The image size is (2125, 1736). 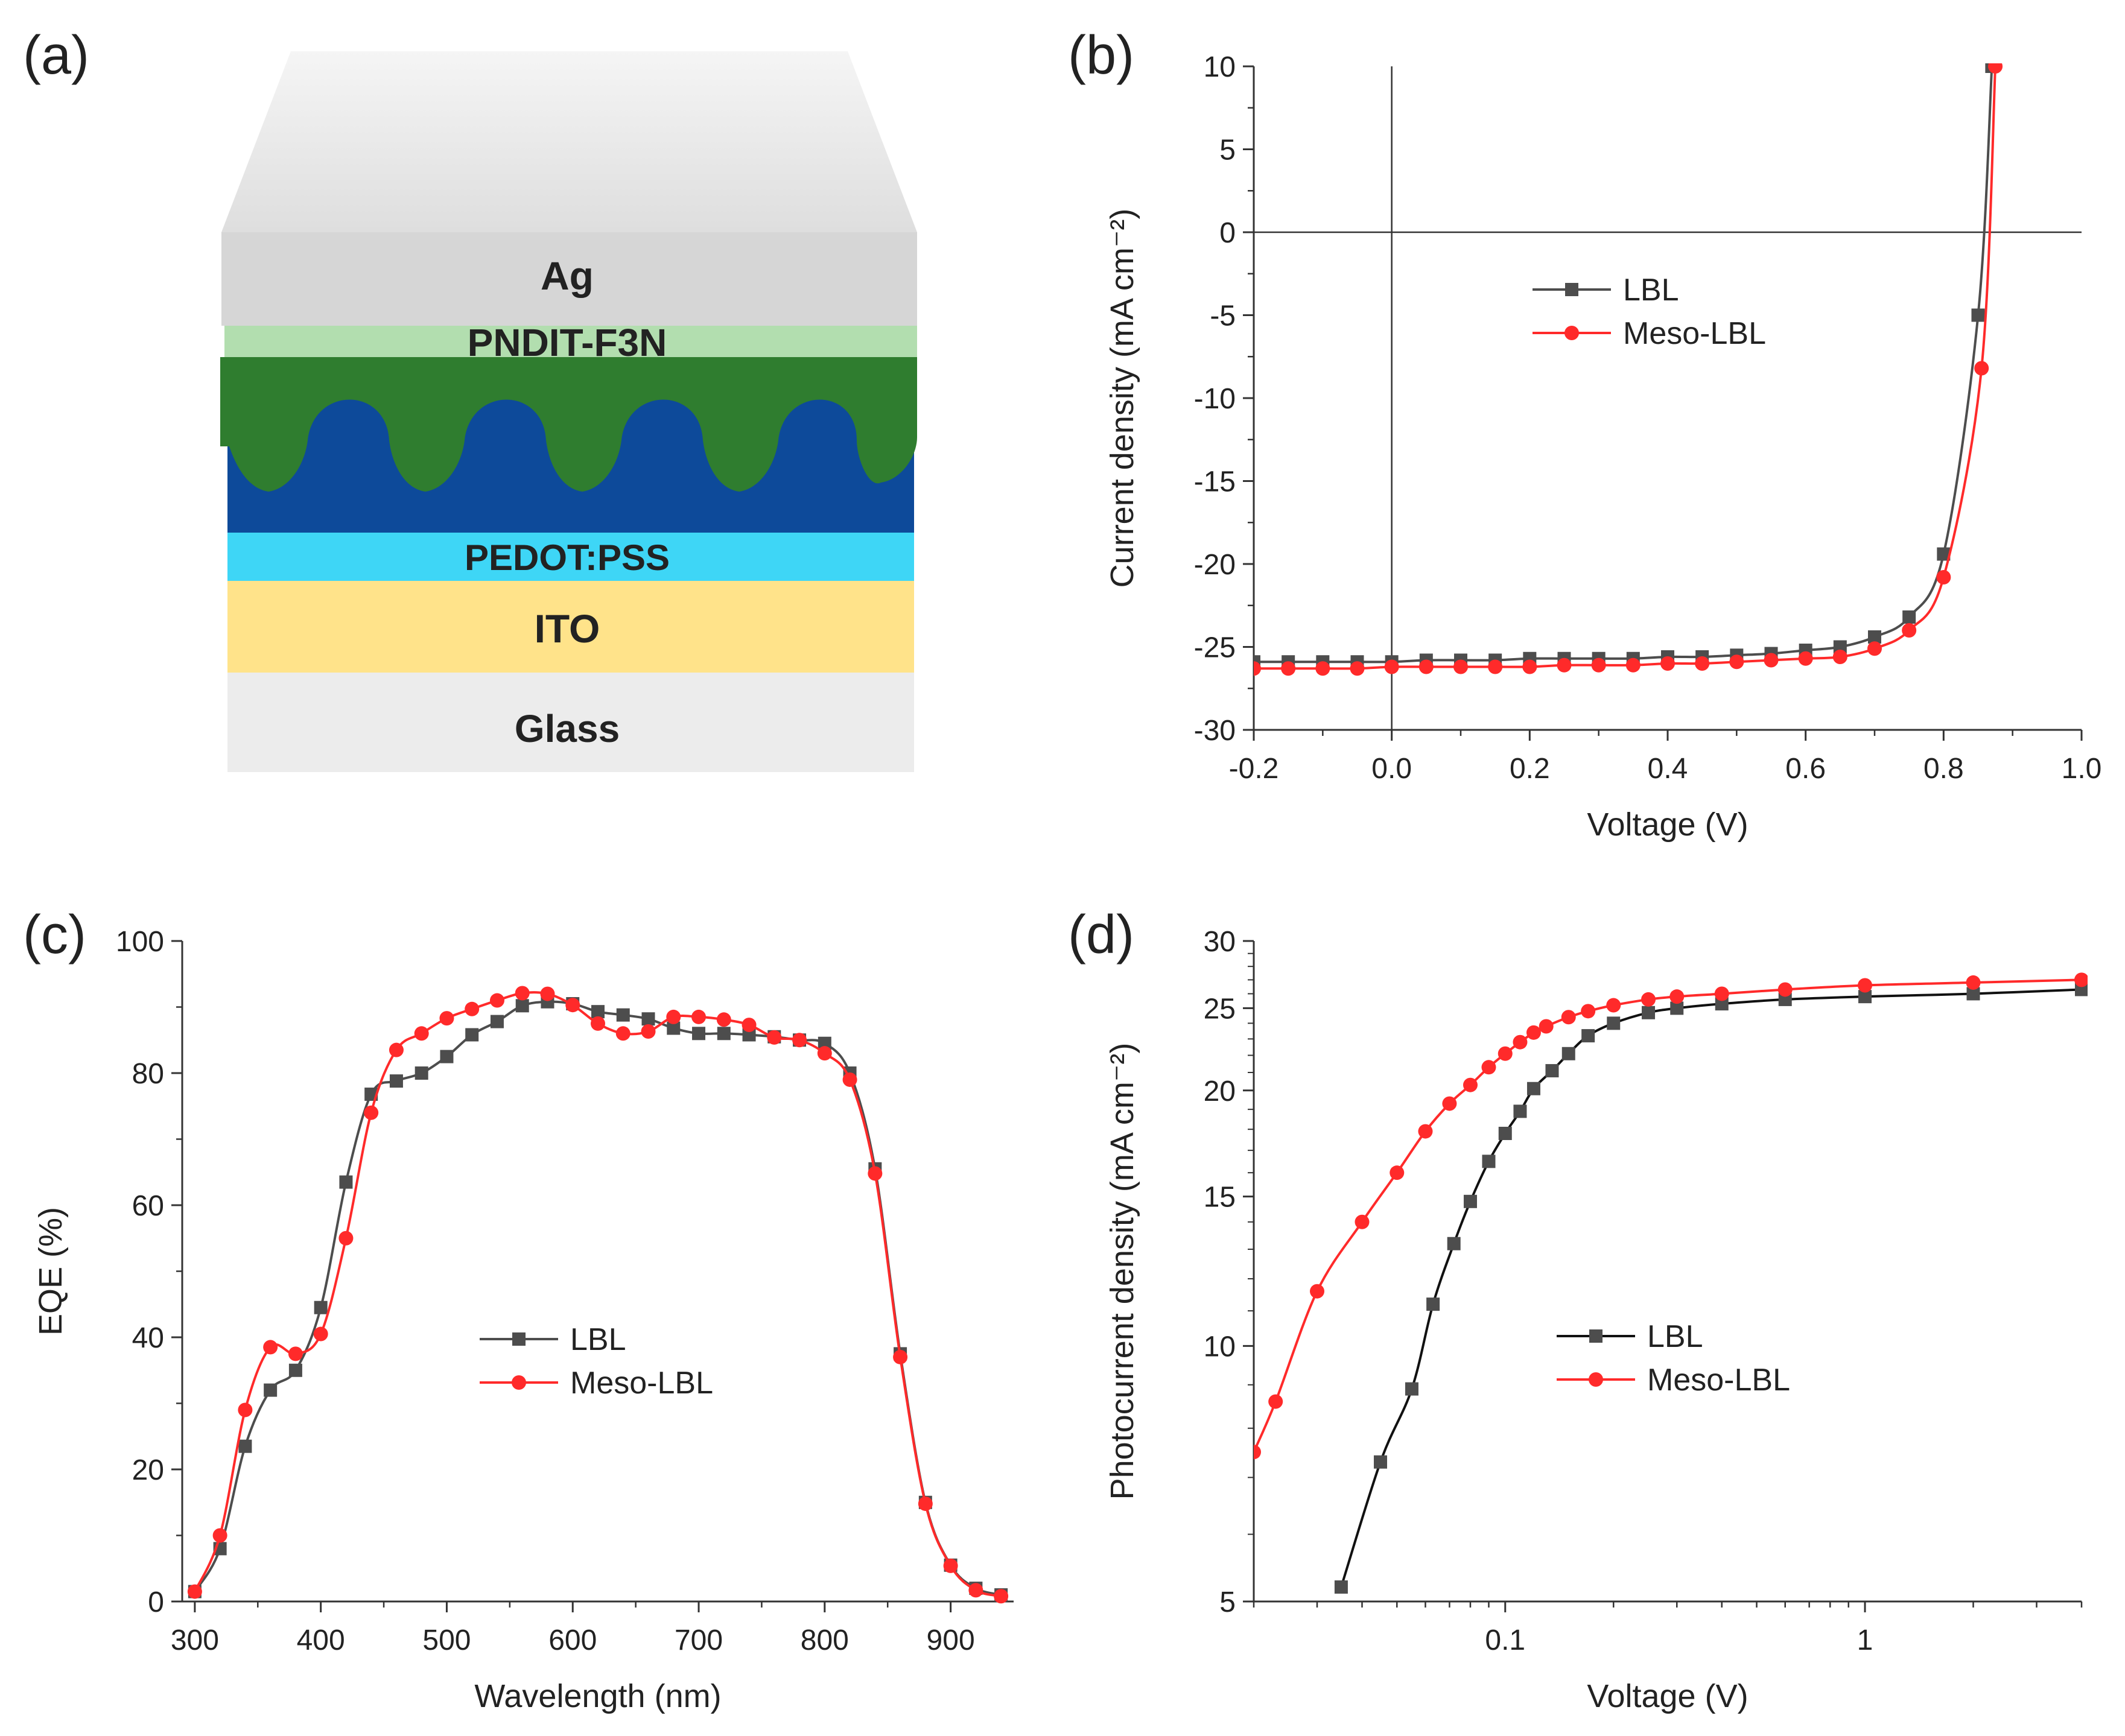 I want to click on panel-label-d: (d), so click(x=1101, y=935).